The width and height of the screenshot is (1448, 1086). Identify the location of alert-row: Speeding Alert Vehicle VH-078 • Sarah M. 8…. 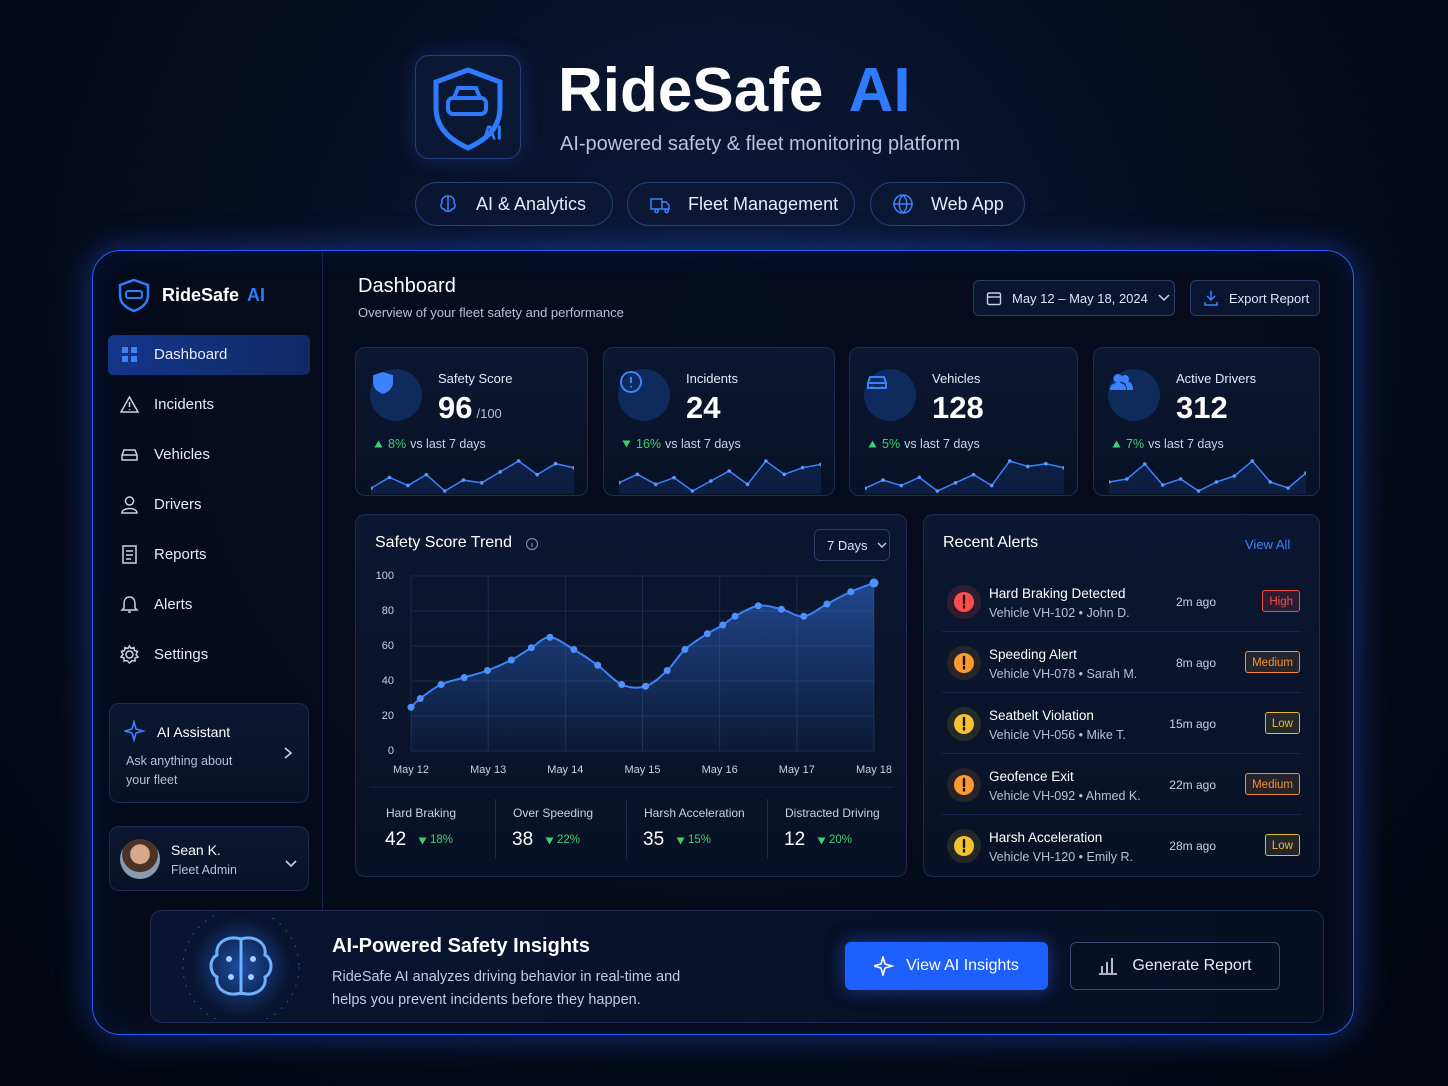
(1122, 662).